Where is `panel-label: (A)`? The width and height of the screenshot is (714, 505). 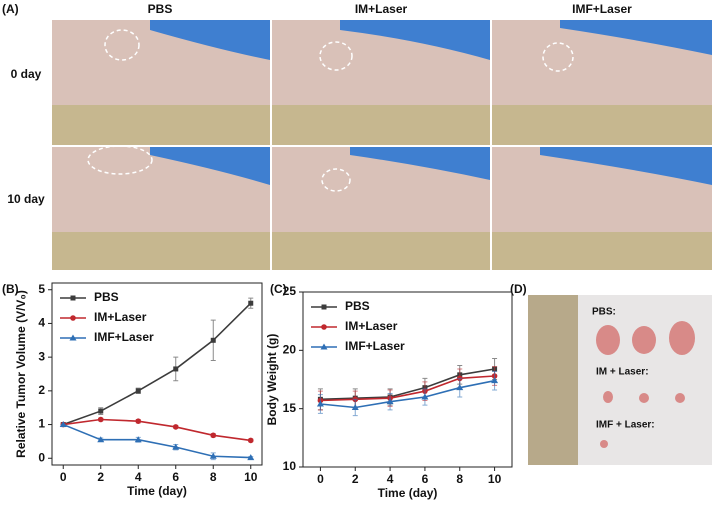
panel-label: (A) is located at coordinates (10, 9).